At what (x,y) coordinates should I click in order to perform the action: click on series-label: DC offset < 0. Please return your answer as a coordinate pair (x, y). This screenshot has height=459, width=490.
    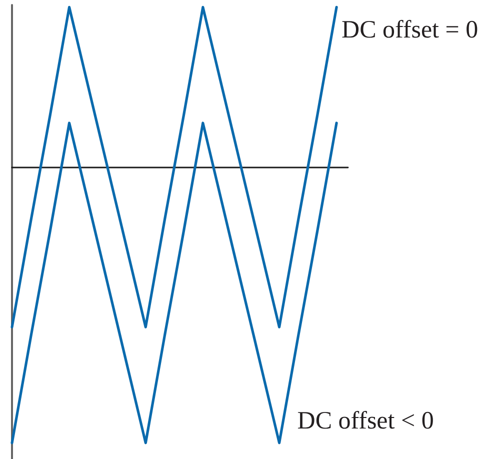
    Looking at the image, I should click on (365, 420).